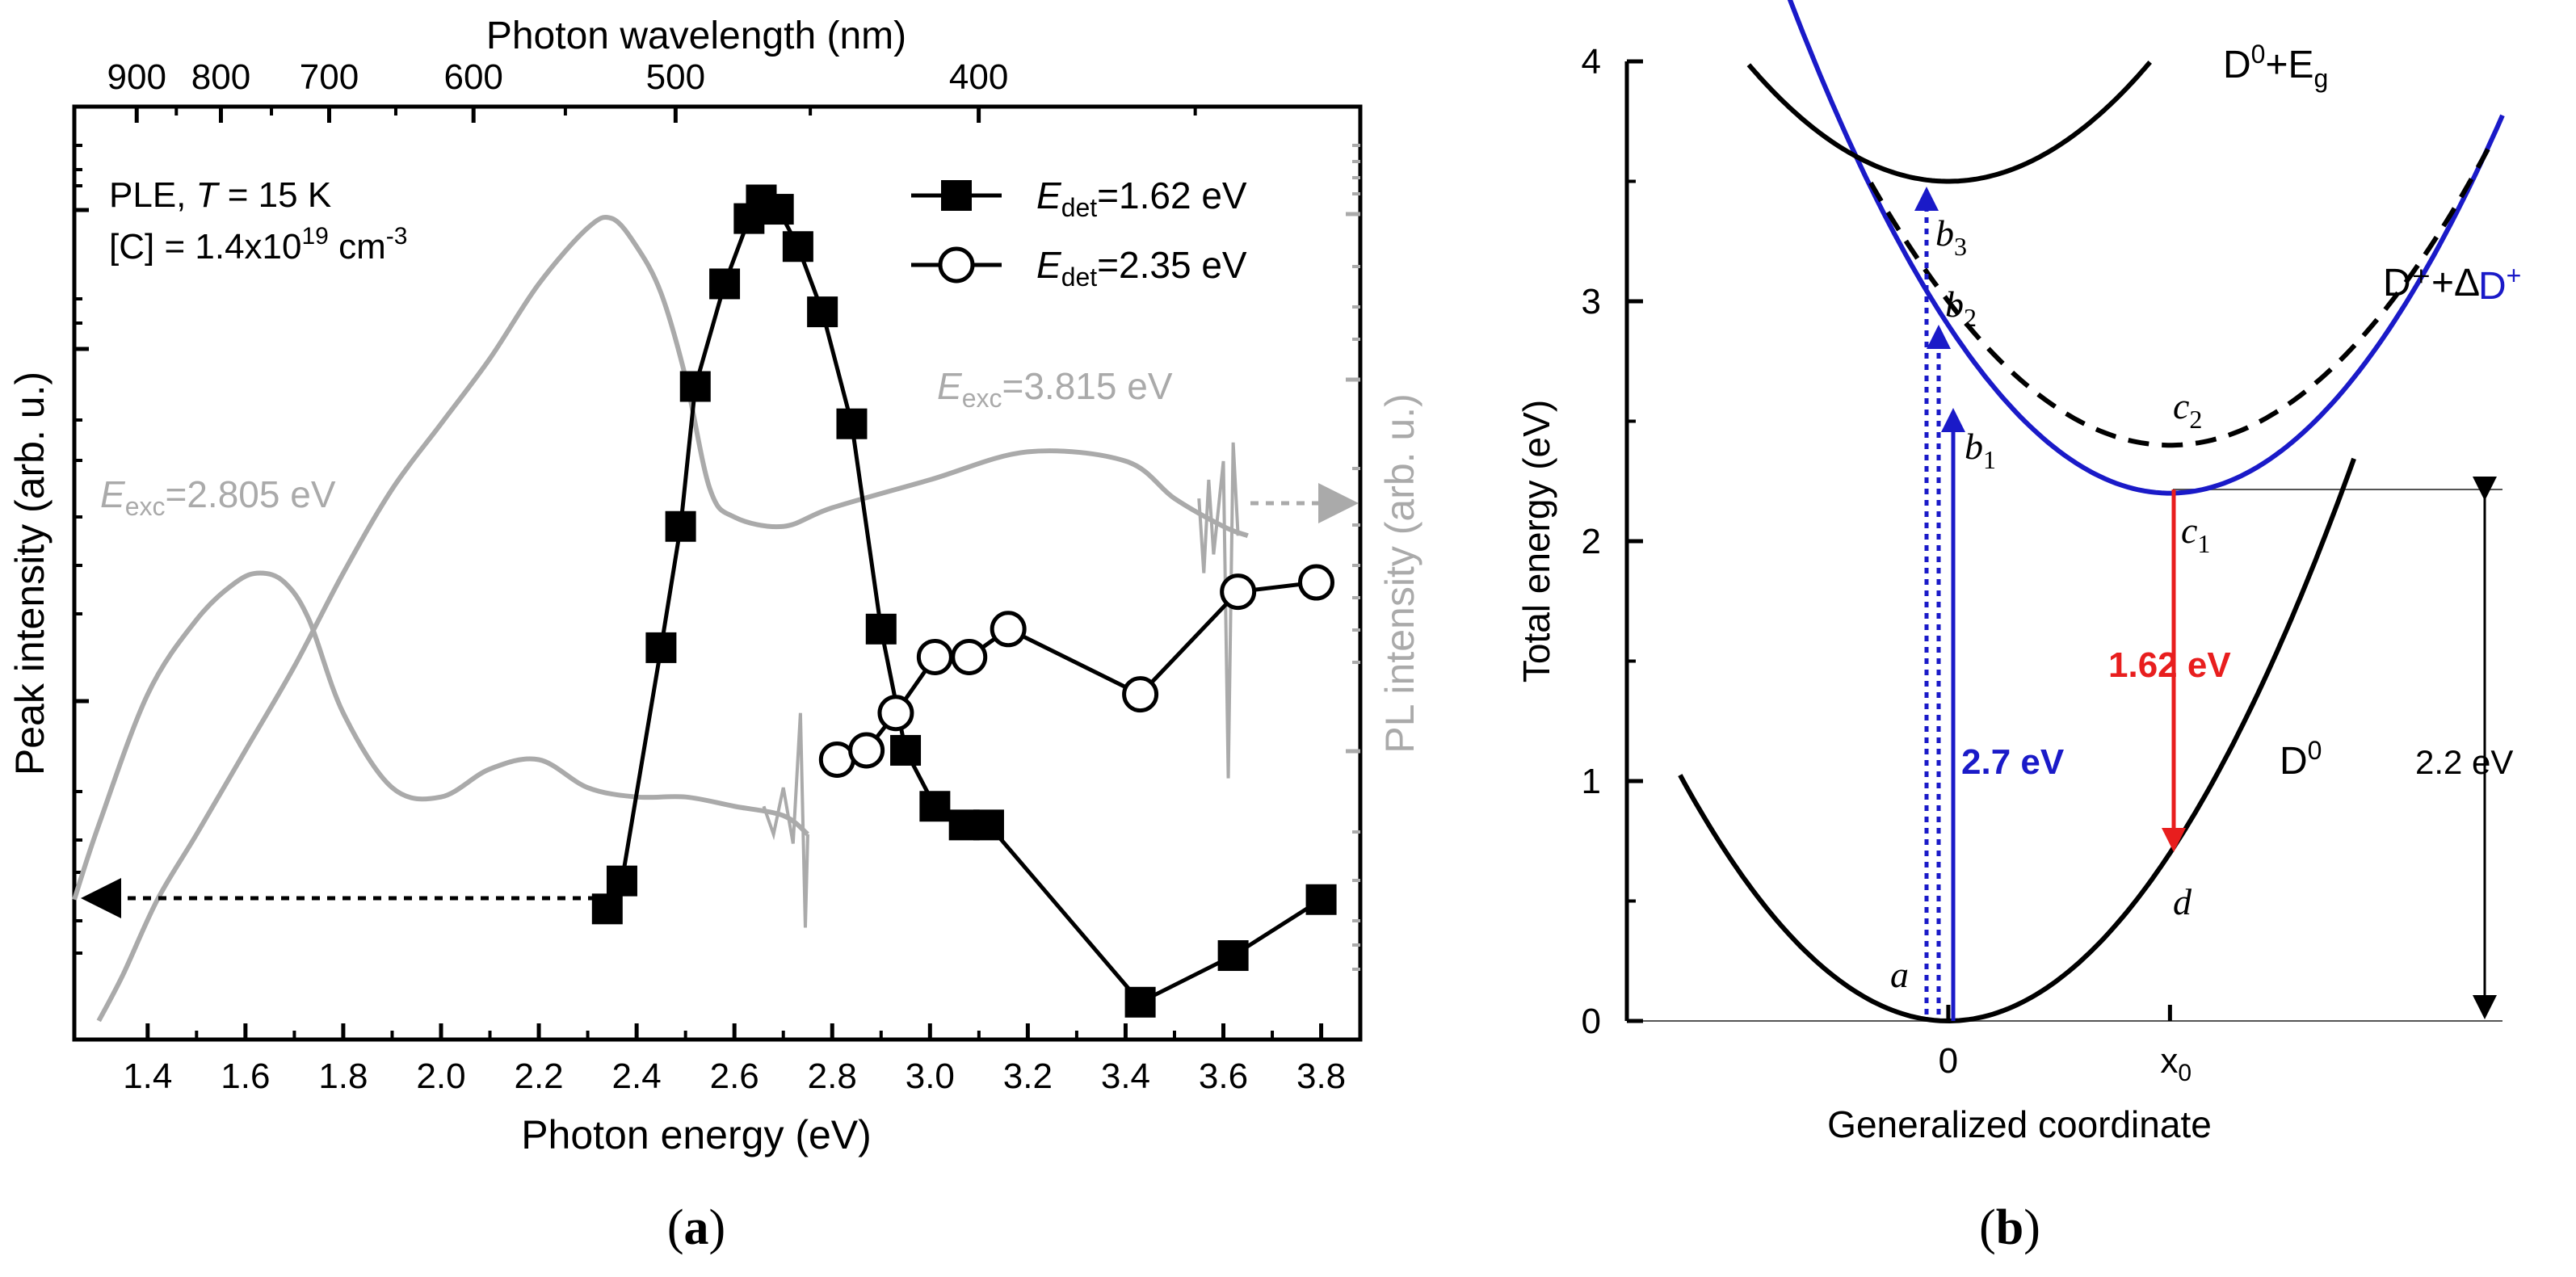 This screenshot has width=2576, height=1277. I want to click on svg-text: Edet=1.62 eV, so click(1141, 198).